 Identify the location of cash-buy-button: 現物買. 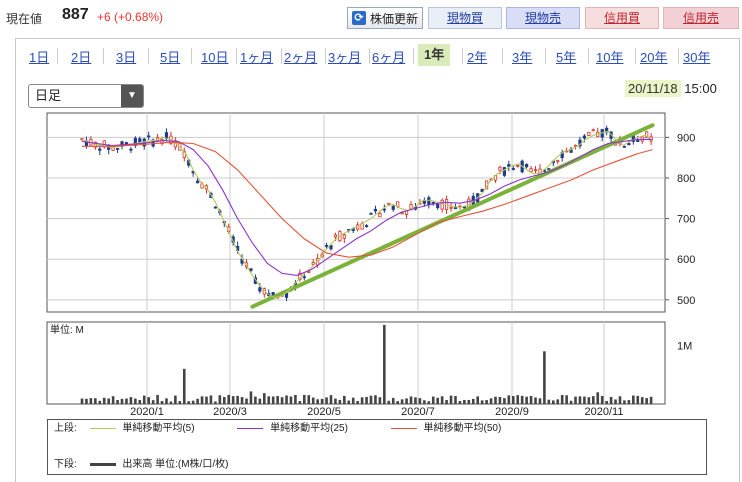
(465, 18).